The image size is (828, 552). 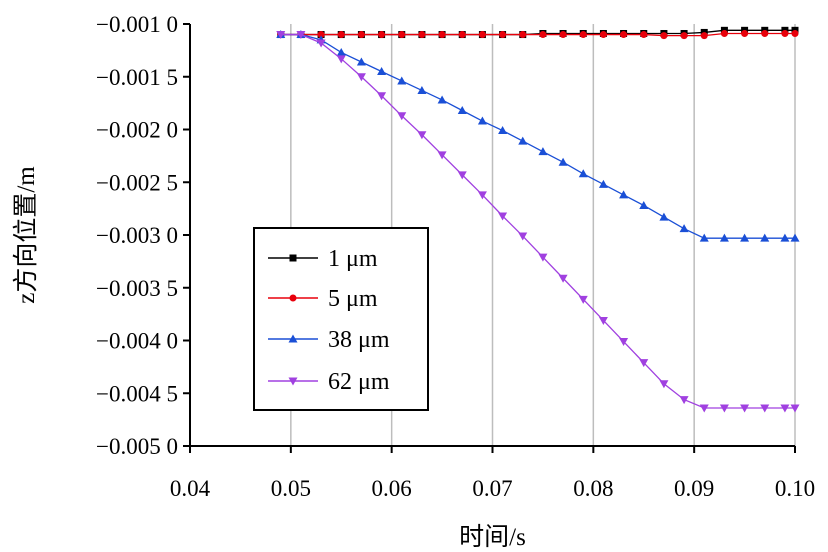 What do you see at coordinates (137, 24) in the screenshot?
I see `y-tick-label: −0.001 0` at bounding box center [137, 24].